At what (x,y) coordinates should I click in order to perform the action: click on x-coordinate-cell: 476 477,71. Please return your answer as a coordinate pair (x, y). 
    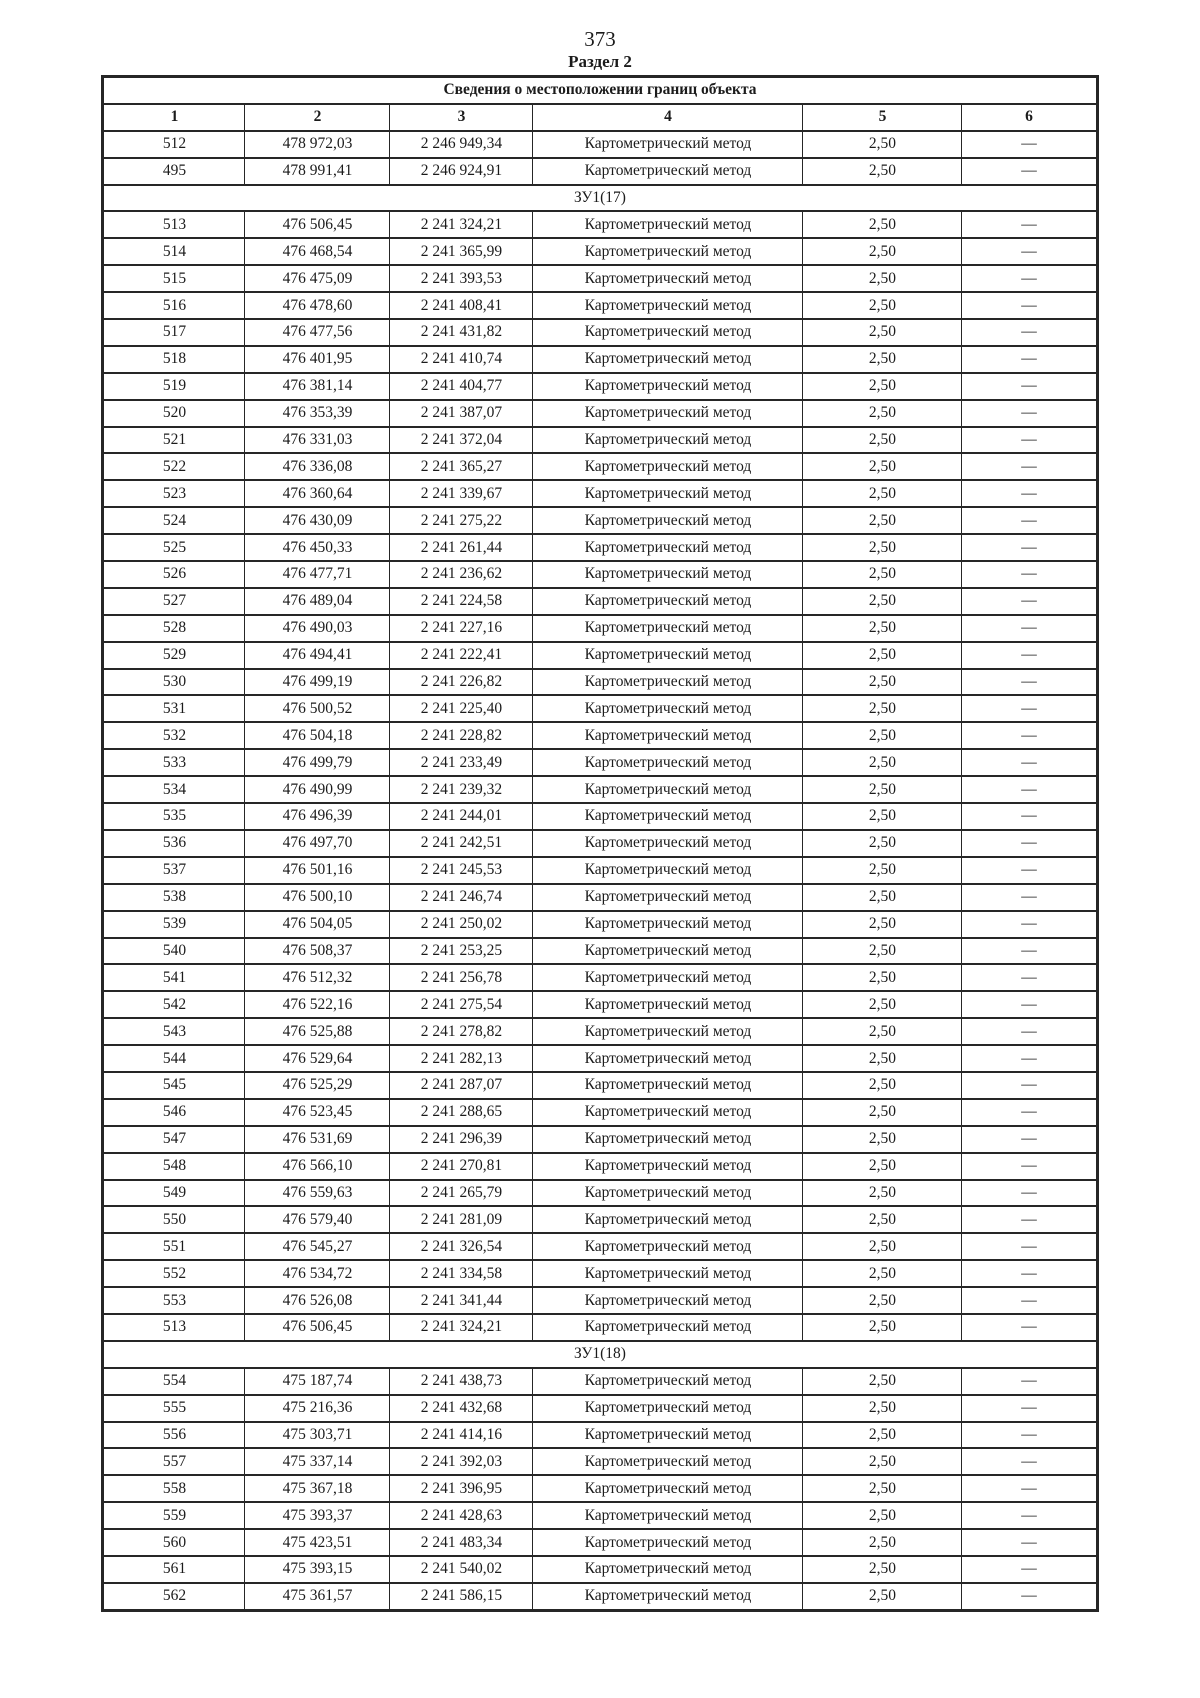
    Looking at the image, I should click on (317, 574).